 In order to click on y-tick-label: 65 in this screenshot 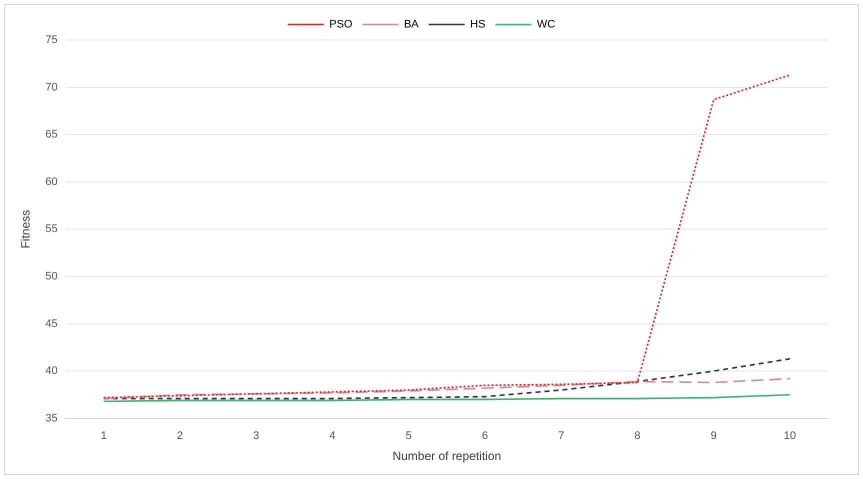, I will do `click(51, 134)`.